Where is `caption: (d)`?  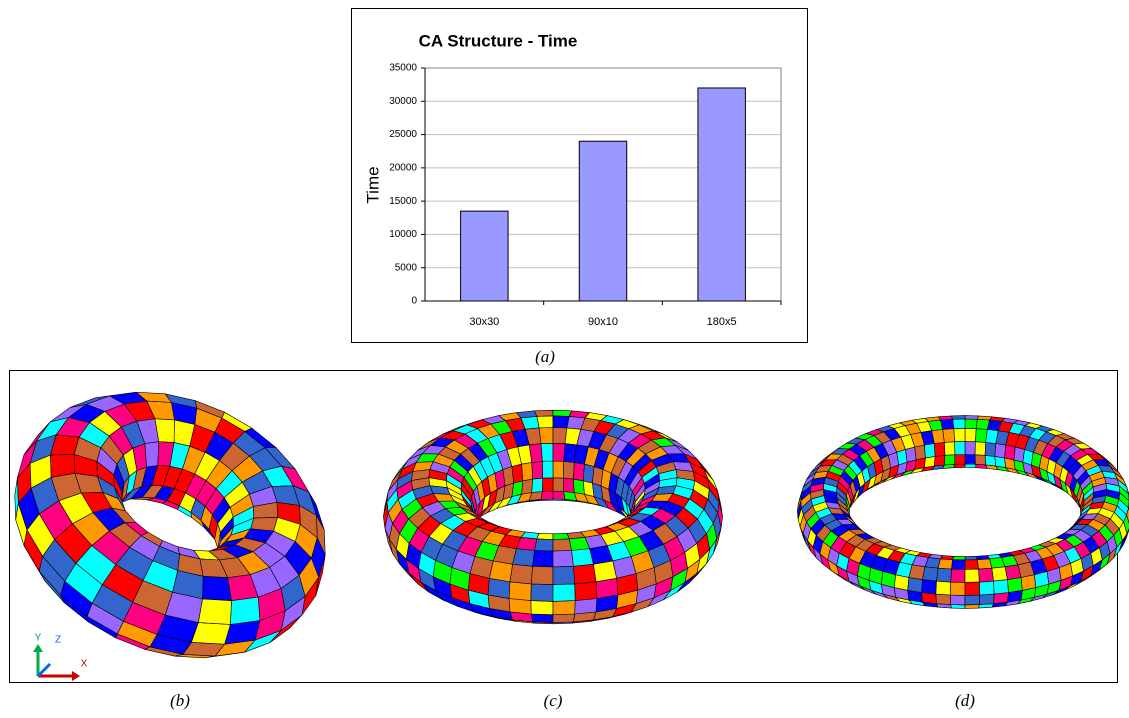
caption: (d) is located at coordinates (965, 700).